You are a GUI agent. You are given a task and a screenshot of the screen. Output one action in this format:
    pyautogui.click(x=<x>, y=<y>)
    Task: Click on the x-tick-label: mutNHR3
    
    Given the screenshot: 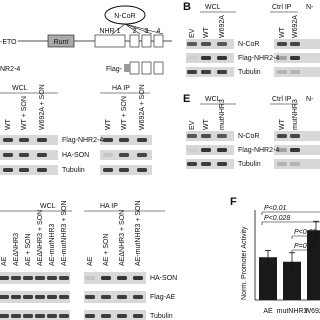 What is the action you would take?
    pyautogui.click(x=292, y=311)
    